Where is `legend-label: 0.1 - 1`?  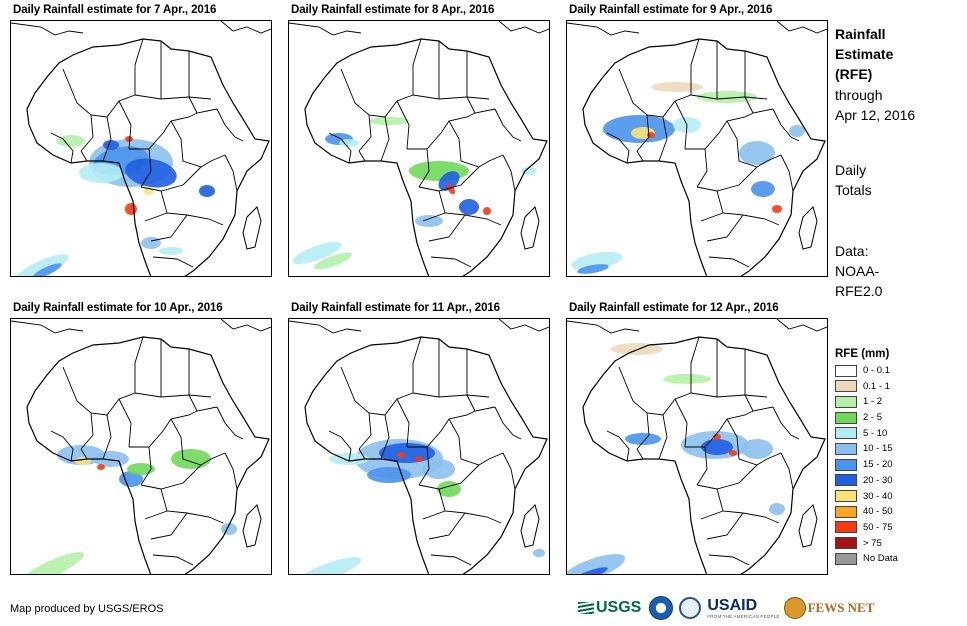
legend-label: 0.1 - 1 is located at coordinates (876, 386).